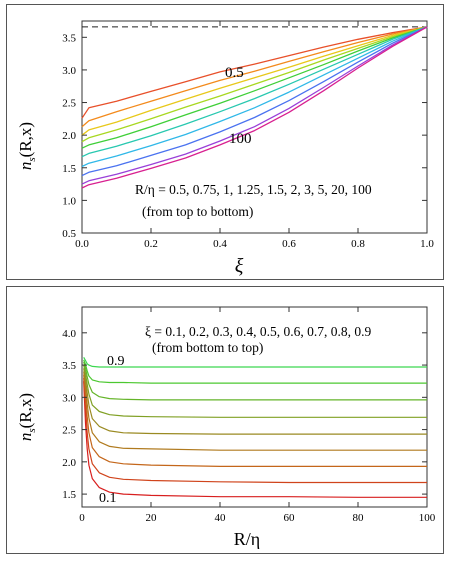 This screenshot has height=562, width=452. What do you see at coordinates (427, 518) in the screenshot?
I see `bot-x-tick-label: 100` at bounding box center [427, 518].